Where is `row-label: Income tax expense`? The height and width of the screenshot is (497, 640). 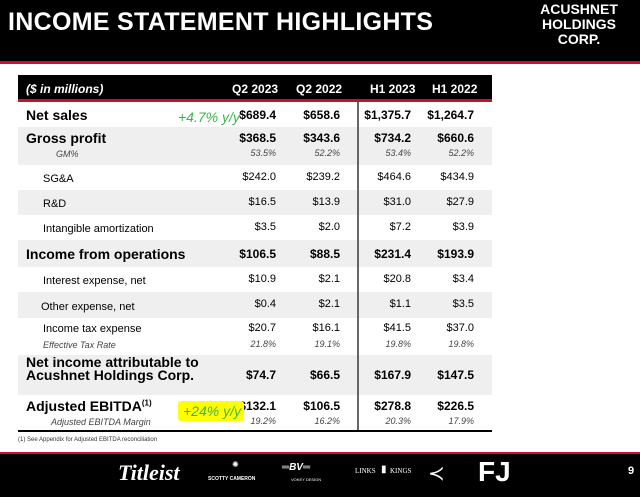 row-label: Income tax expense is located at coordinates (92, 329).